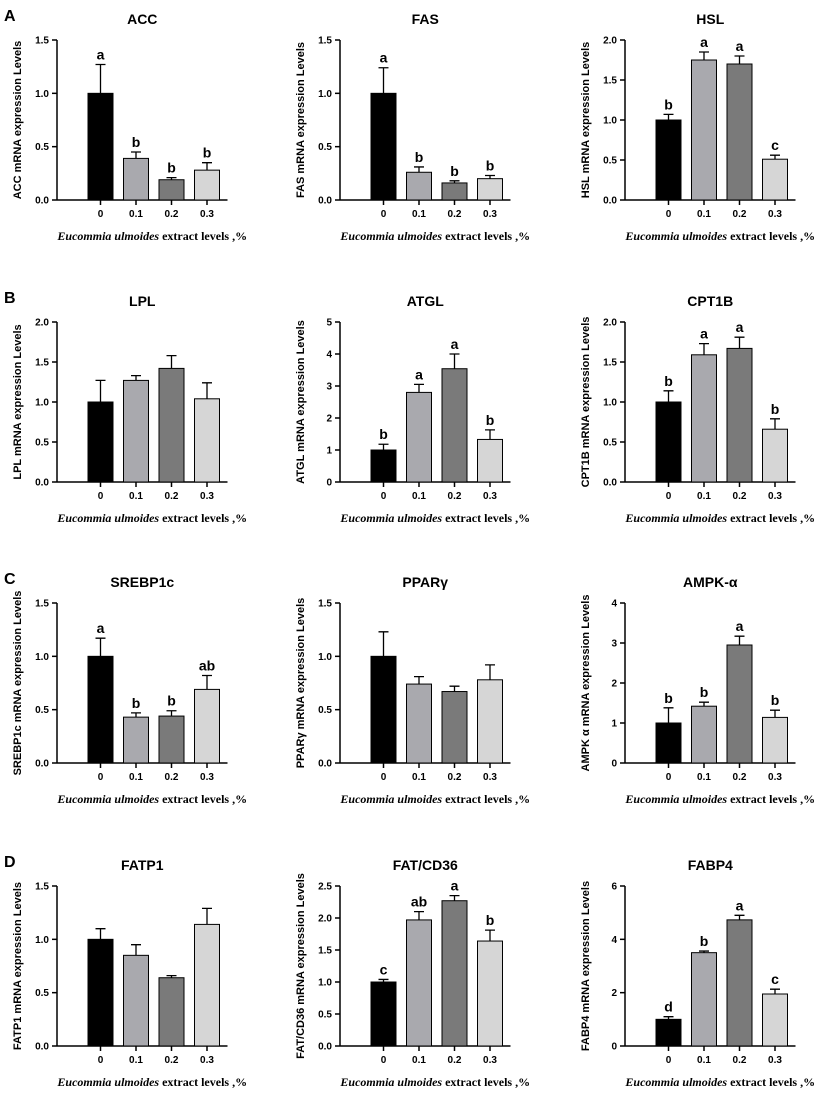  I want to click on y-tick-label: 0, so click(614, 1047).